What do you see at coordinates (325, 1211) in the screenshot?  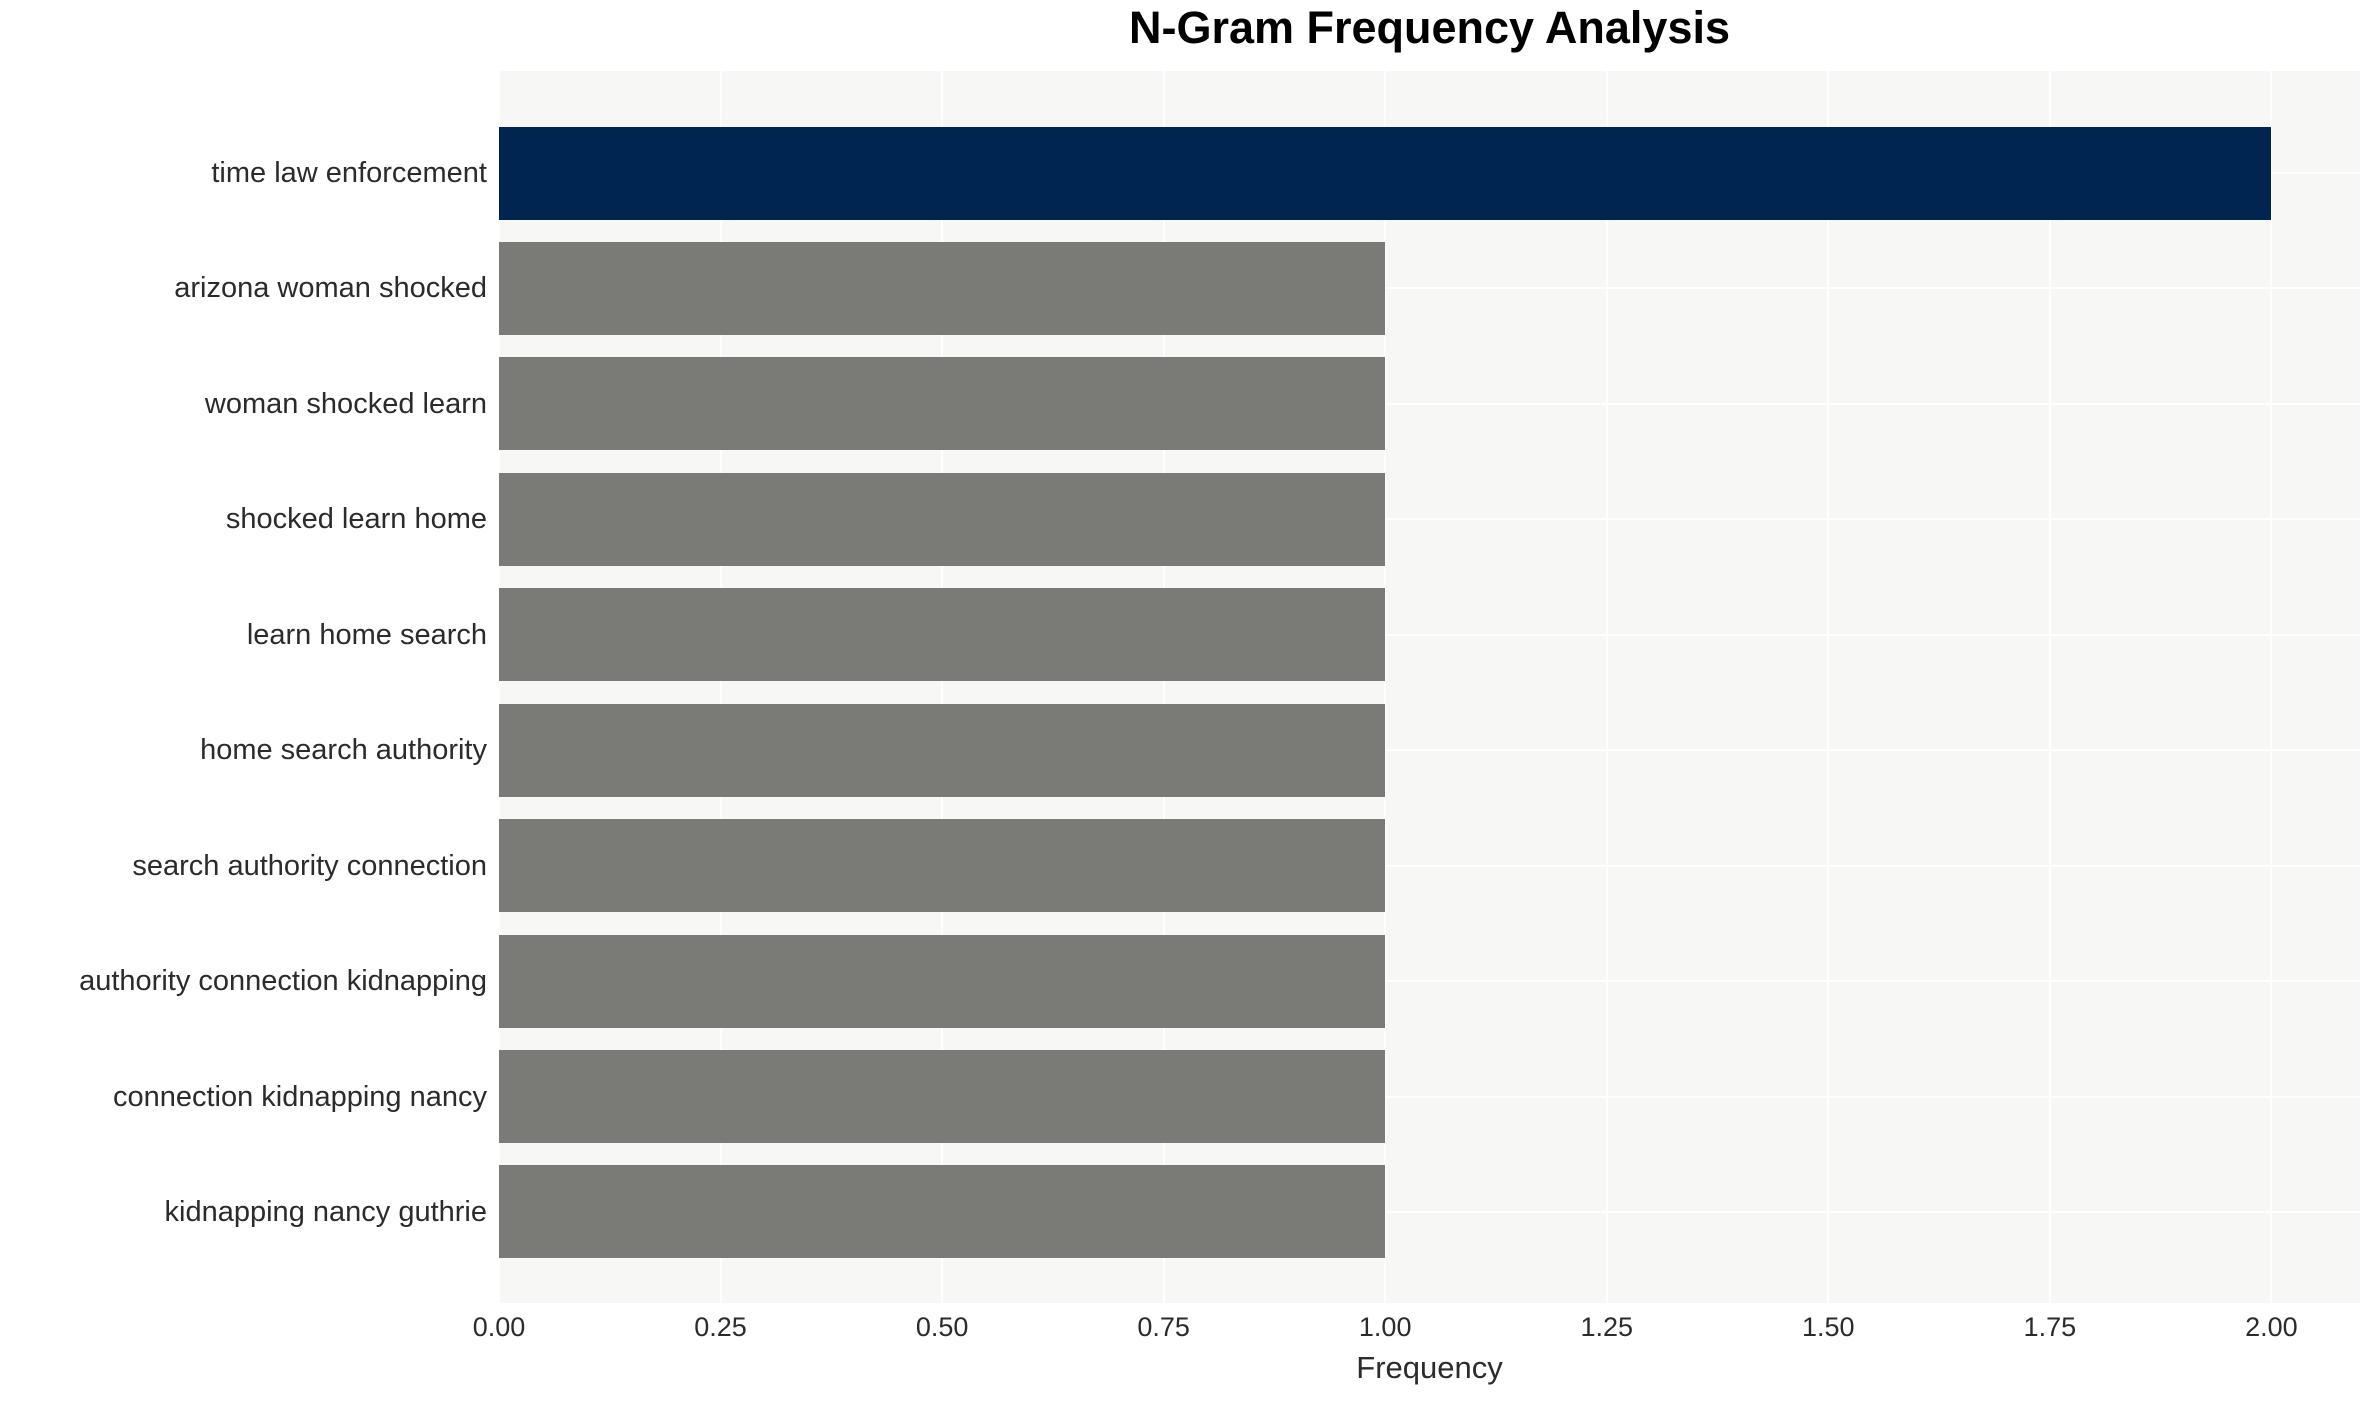 I see `y-tick-label: kidnapping nancy guthrie` at bounding box center [325, 1211].